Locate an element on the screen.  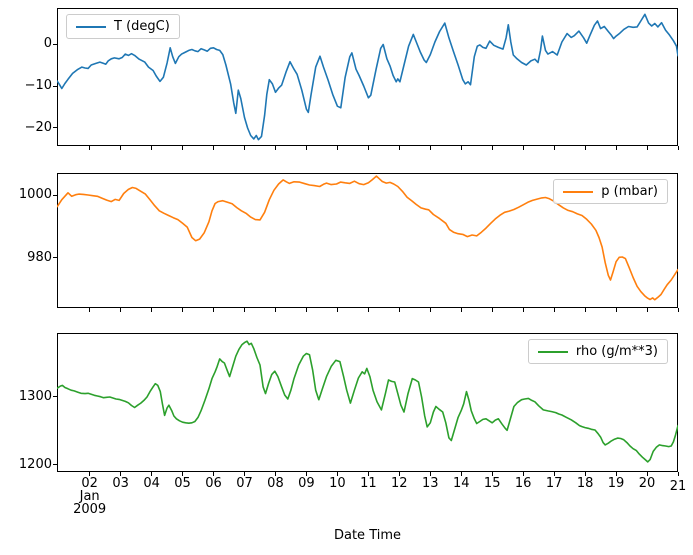
x-tick-label: 16 is located at coordinates (523, 483).